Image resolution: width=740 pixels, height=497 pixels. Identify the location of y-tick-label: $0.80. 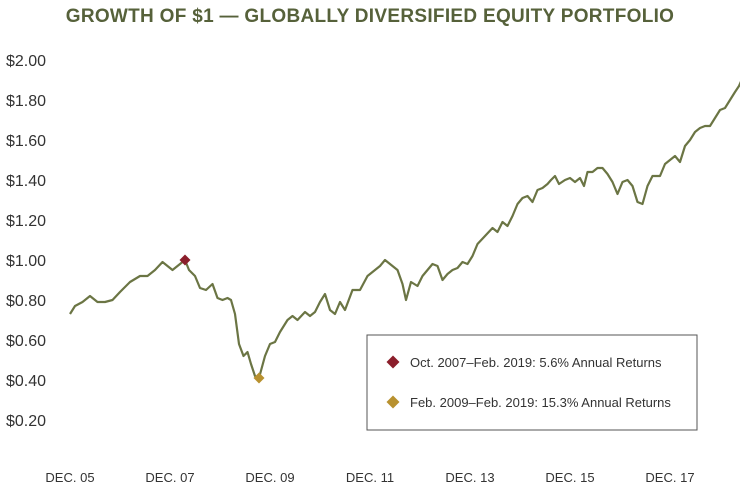
(26, 301).